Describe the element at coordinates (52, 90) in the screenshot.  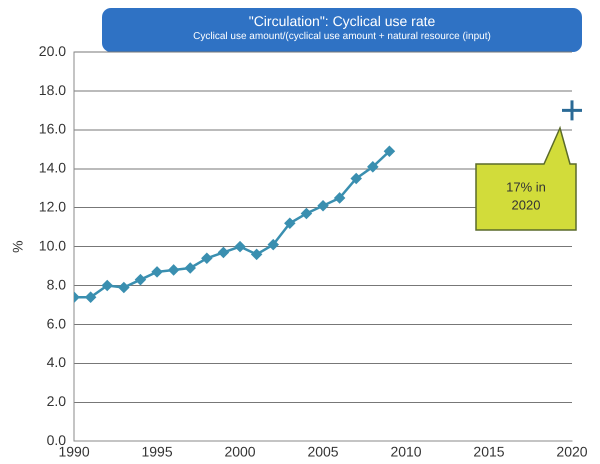
I see `y-tick-label: 18.0` at that location.